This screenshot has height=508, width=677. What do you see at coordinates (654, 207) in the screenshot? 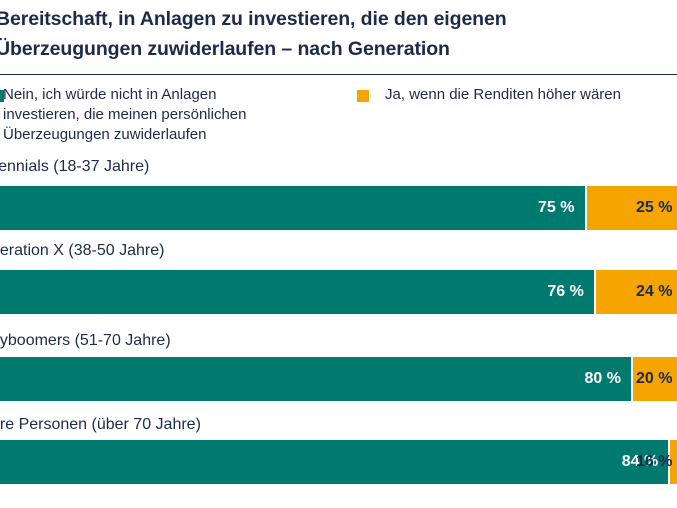
I see `data-label-ja: 25 %` at bounding box center [654, 207].